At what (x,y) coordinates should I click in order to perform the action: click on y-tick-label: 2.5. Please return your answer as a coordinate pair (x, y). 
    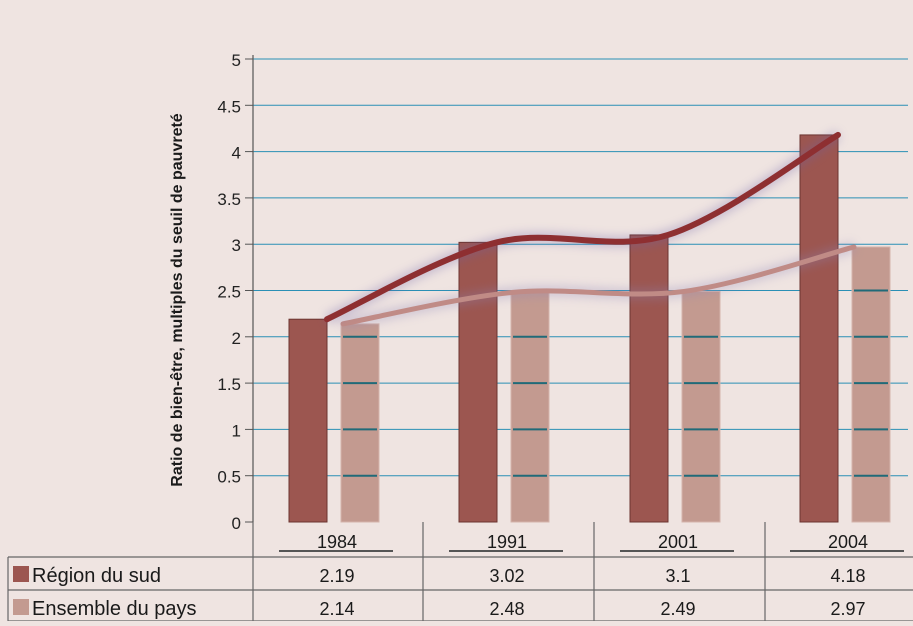
    Looking at the image, I should click on (229, 292).